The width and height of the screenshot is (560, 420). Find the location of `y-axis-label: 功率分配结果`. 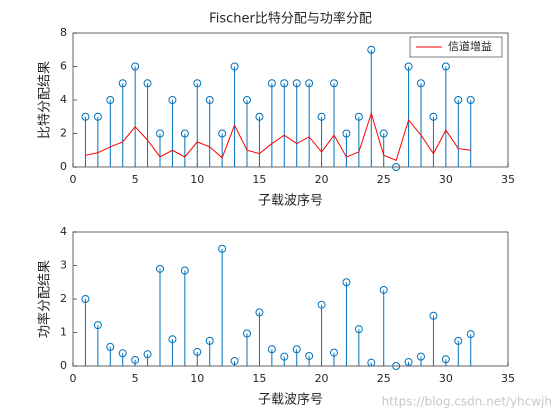

y-axis-label: 功率分配结果 is located at coordinates (45, 299).